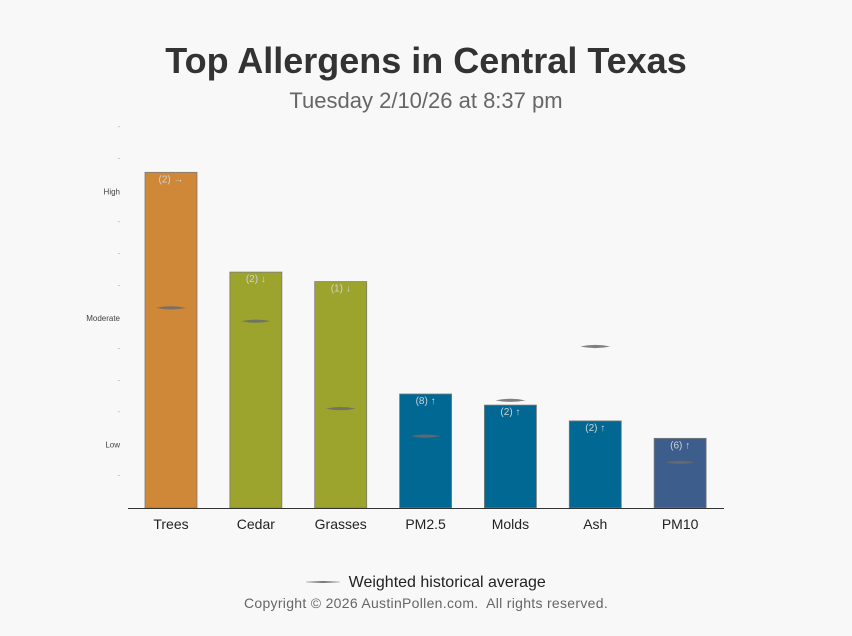 The height and width of the screenshot is (636, 852). Describe the element at coordinates (341, 395) in the screenshot. I see `bar-grasses` at that location.